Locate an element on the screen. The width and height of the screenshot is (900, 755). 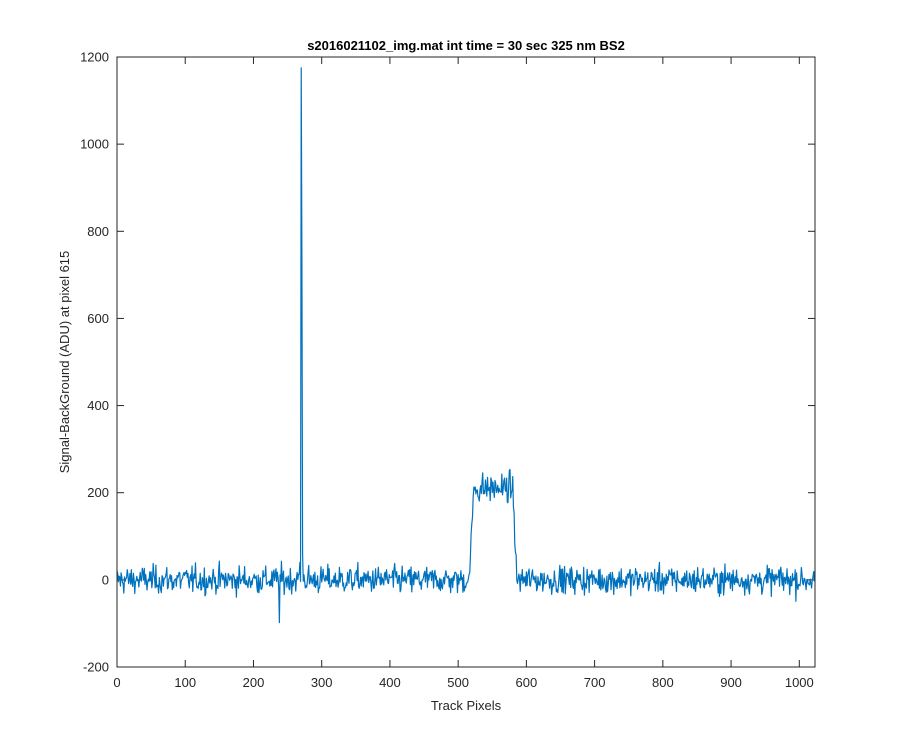
x-tick-label: 700 is located at coordinates (595, 682).